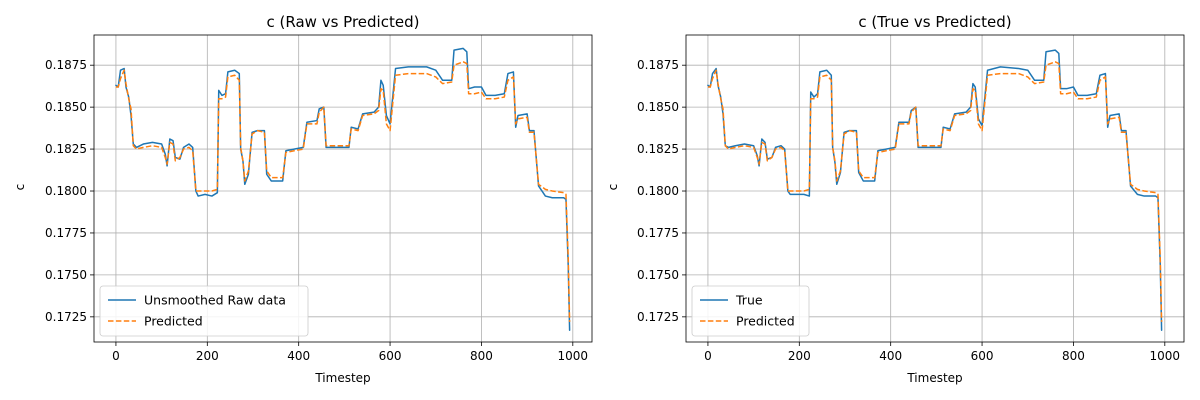  What do you see at coordinates (66, 107) in the screenshot?
I see `left-y-tick-label: 0.1850` at bounding box center [66, 107].